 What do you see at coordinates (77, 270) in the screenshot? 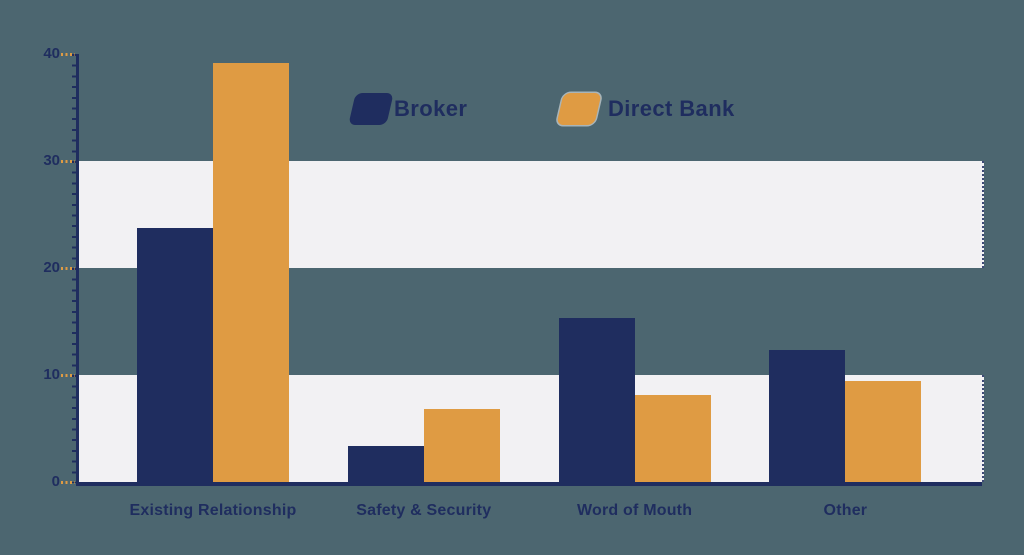
I see `y-axis-line` at bounding box center [77, 270].